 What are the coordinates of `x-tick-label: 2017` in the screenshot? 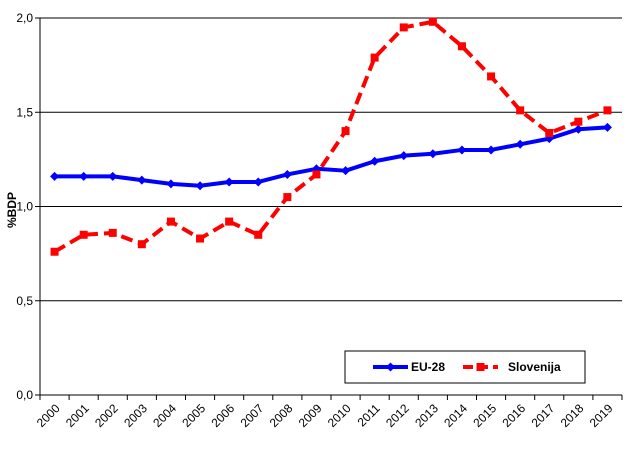 It's located at (543, 415).